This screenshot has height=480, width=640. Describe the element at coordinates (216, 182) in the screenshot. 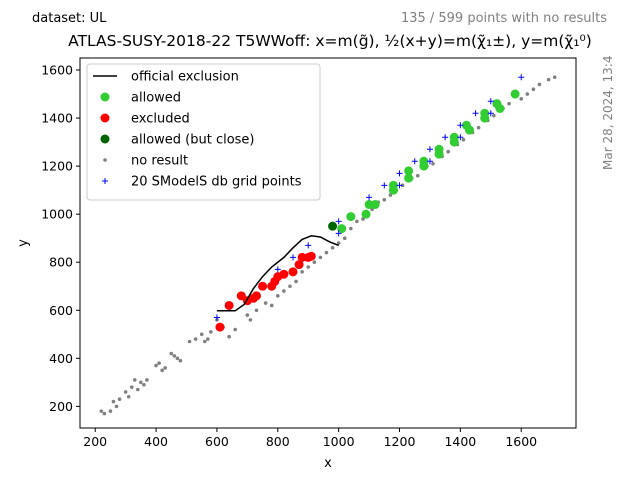

I see `legend-label: 20 SModelS db grid points` at that location.